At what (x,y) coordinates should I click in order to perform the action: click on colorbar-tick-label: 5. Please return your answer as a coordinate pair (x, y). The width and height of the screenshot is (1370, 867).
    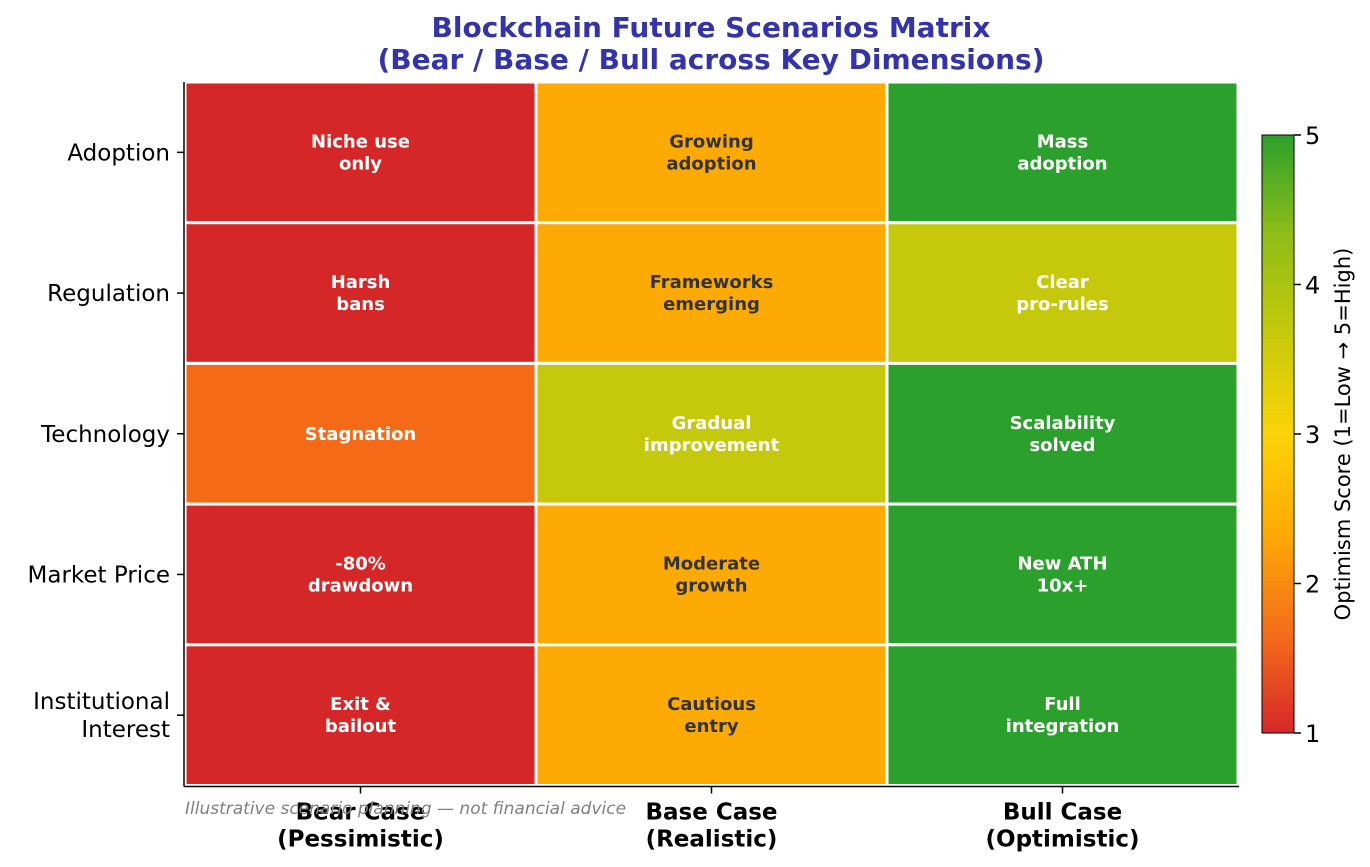
    Looking at the image, I should click on (1312, 136).